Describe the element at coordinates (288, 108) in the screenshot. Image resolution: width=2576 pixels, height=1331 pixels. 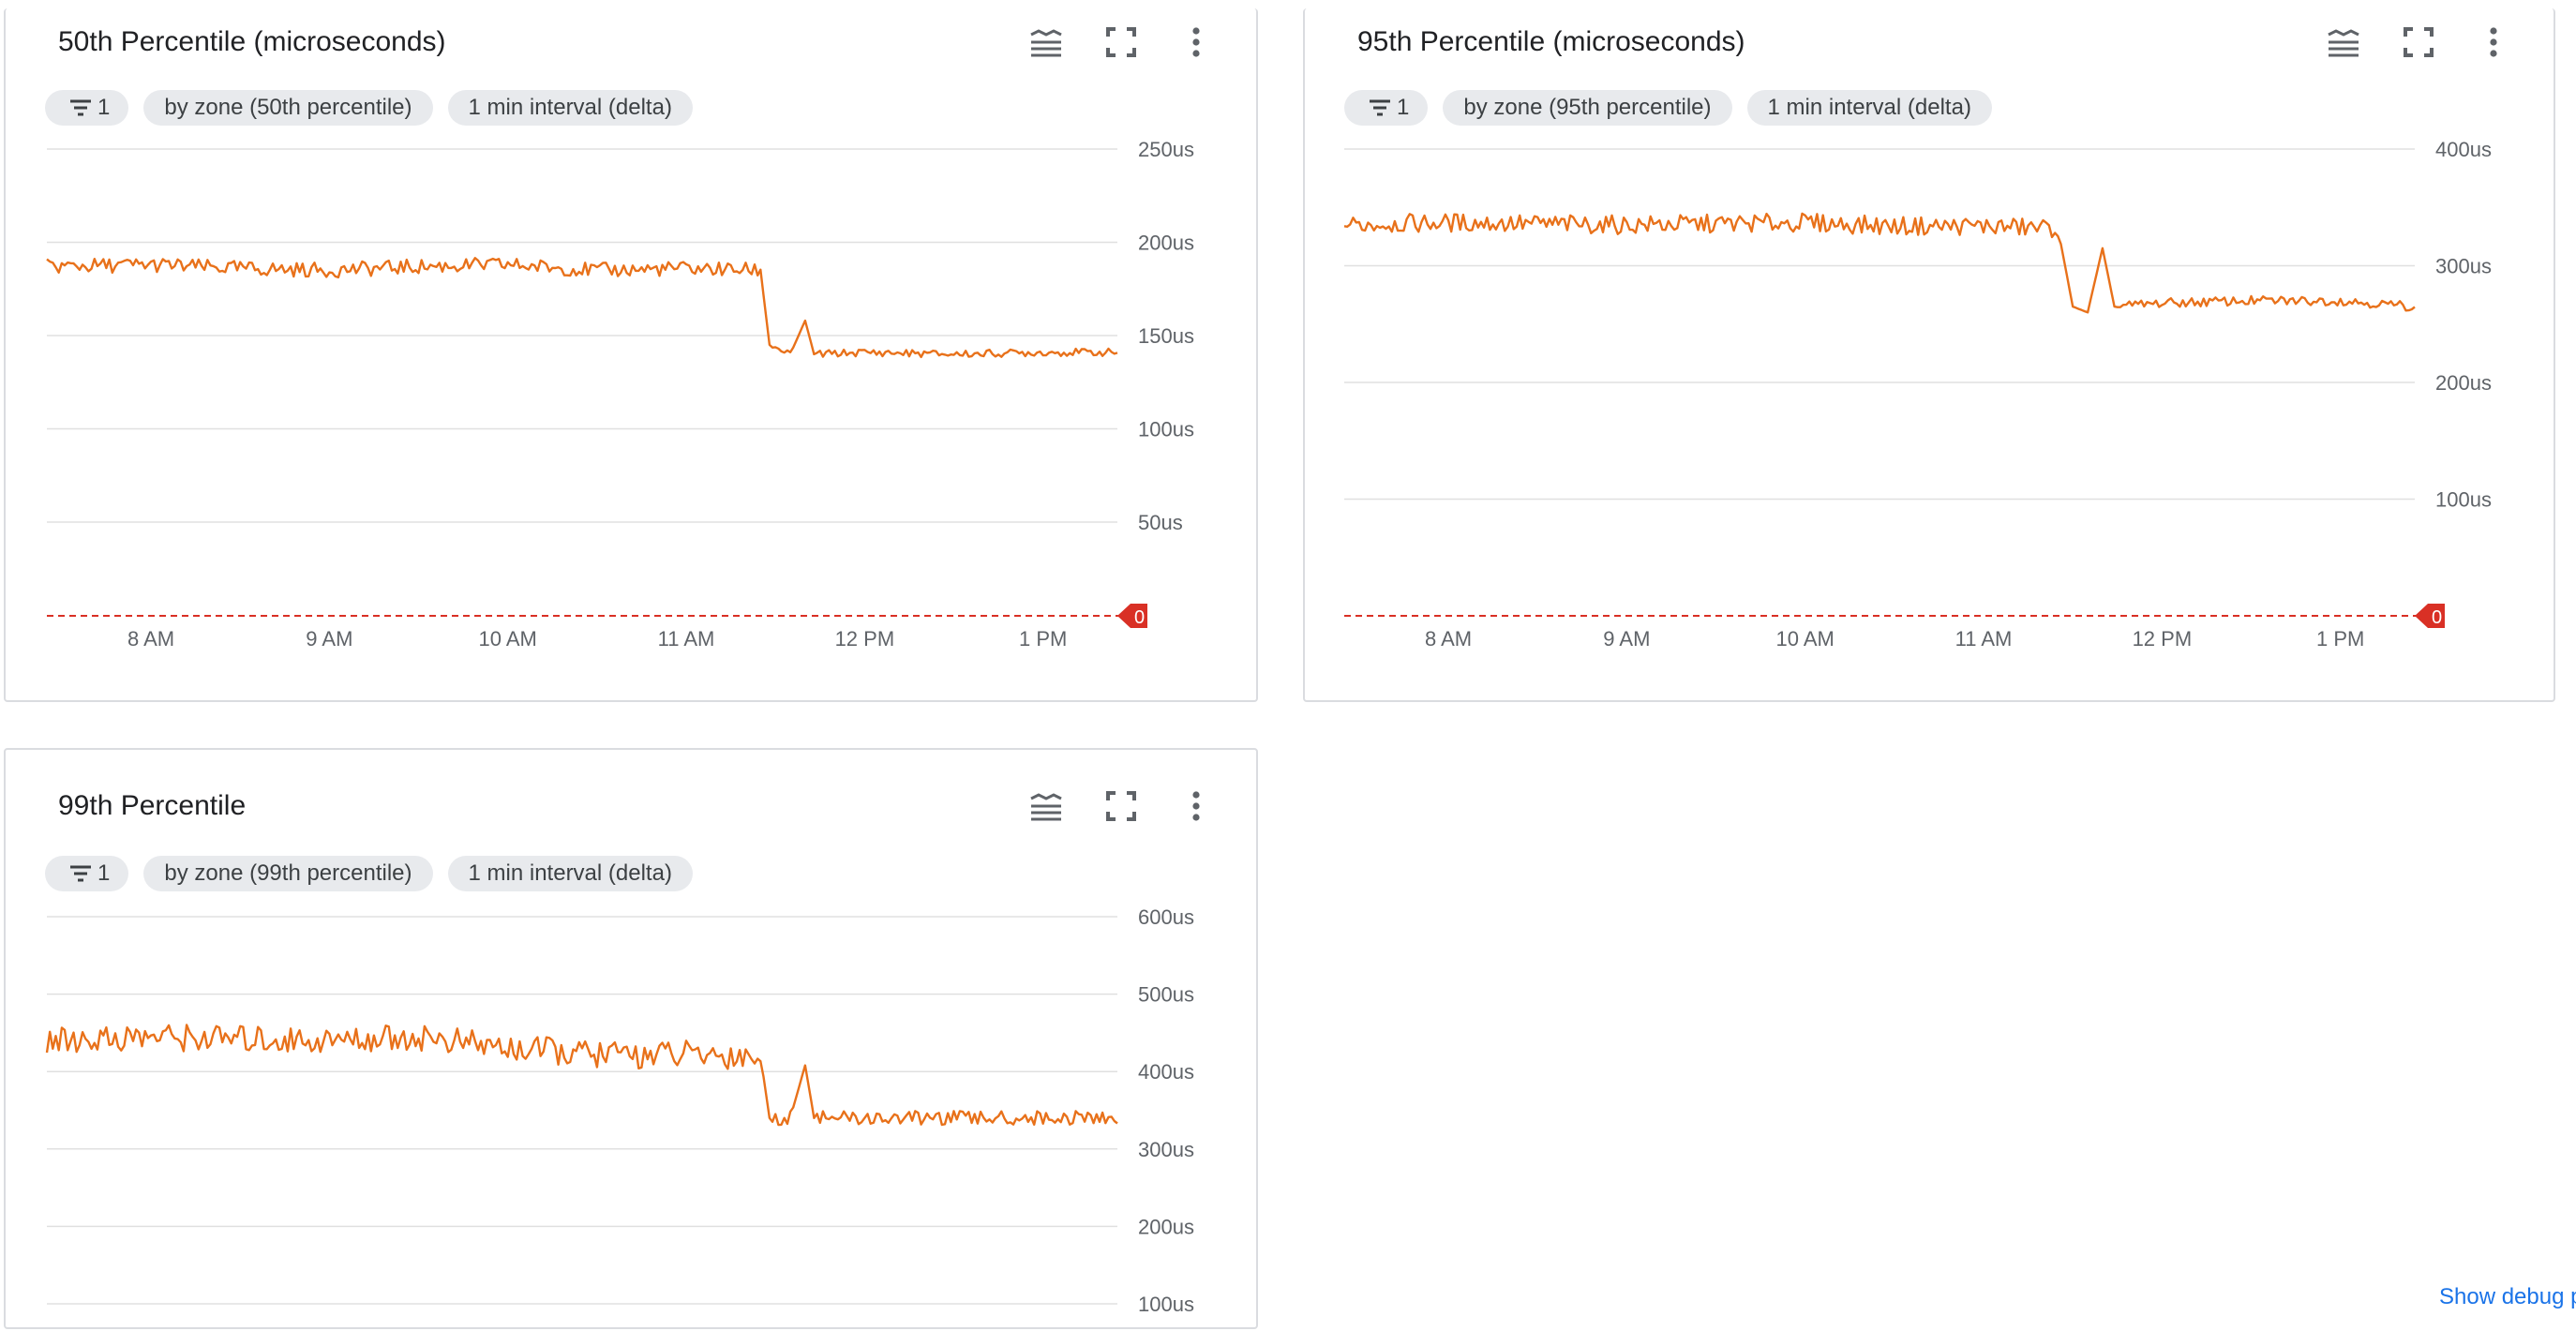
I see `group-by-chip: by zone (50th percentile)` at that location.